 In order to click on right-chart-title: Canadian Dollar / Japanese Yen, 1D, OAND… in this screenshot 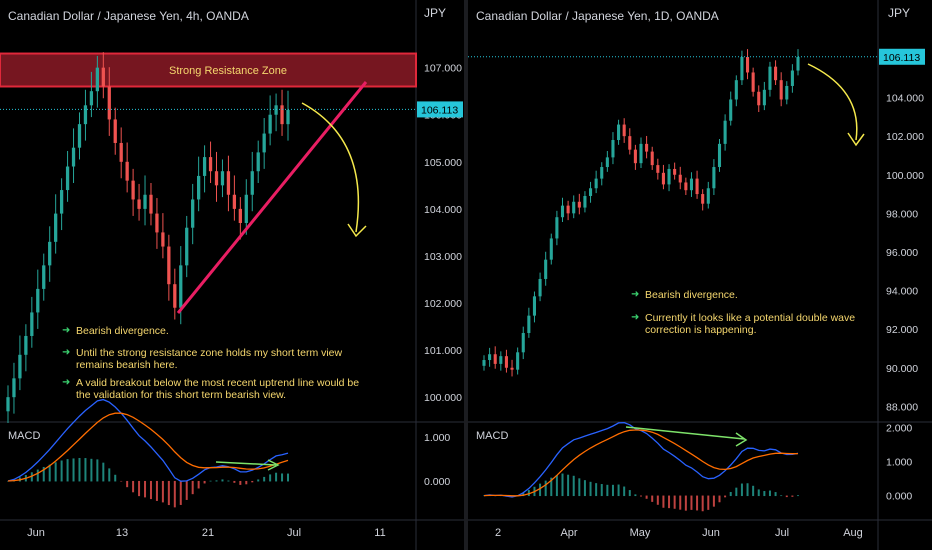, I will do `click(597, 16)`.